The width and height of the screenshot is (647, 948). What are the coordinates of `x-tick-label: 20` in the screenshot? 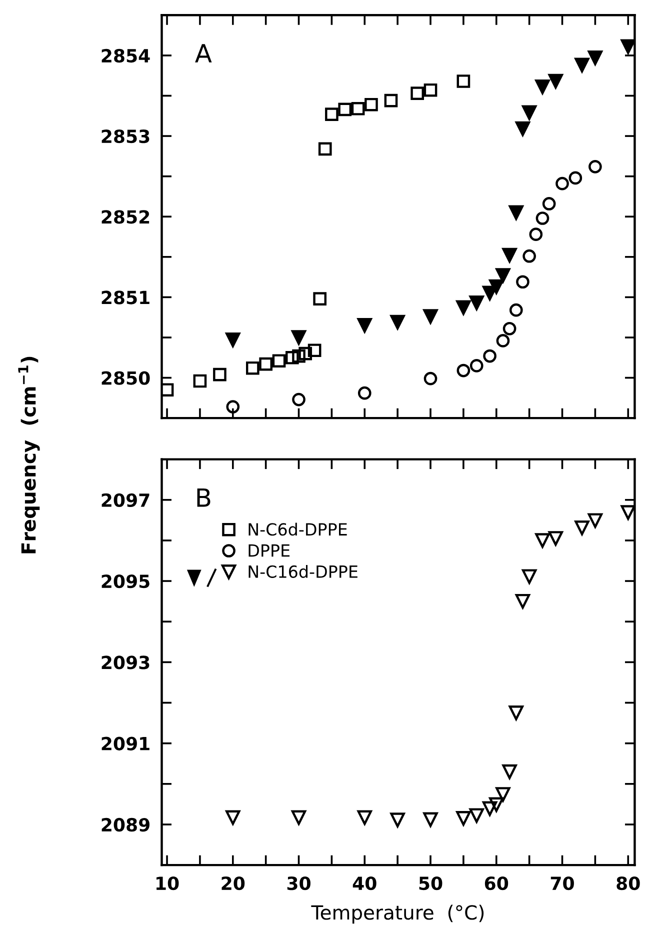 It's located at (233, 883).